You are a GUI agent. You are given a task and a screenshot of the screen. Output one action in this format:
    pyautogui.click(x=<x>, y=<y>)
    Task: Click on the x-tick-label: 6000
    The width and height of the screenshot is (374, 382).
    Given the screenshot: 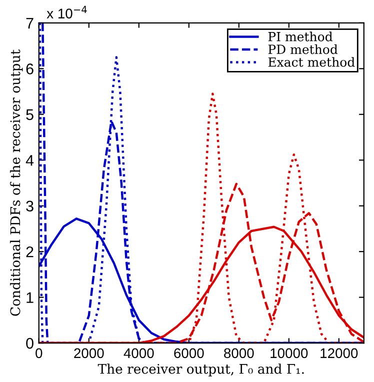 What is the action you would take?
    pyautogui.click(x=189, y=353)
    